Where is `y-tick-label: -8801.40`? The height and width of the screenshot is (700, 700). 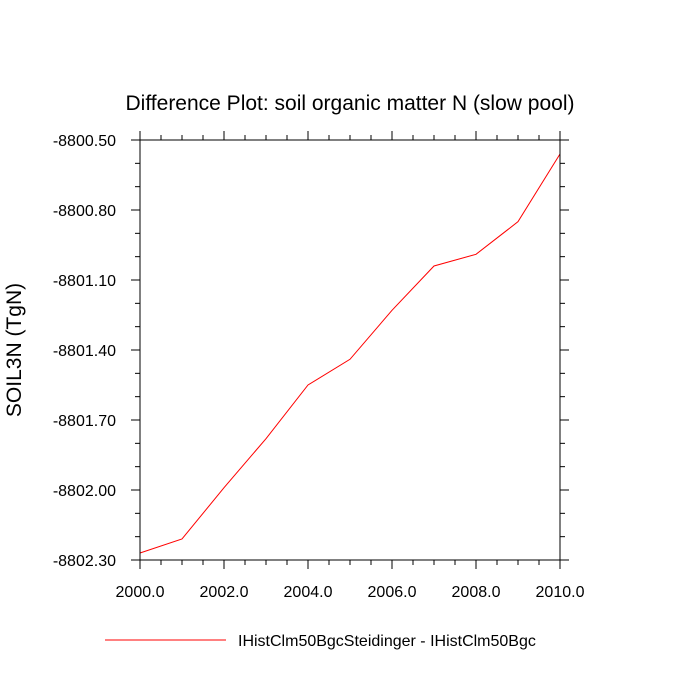
y-tick-label: -8801.40 is located at coordinates (84, 351).